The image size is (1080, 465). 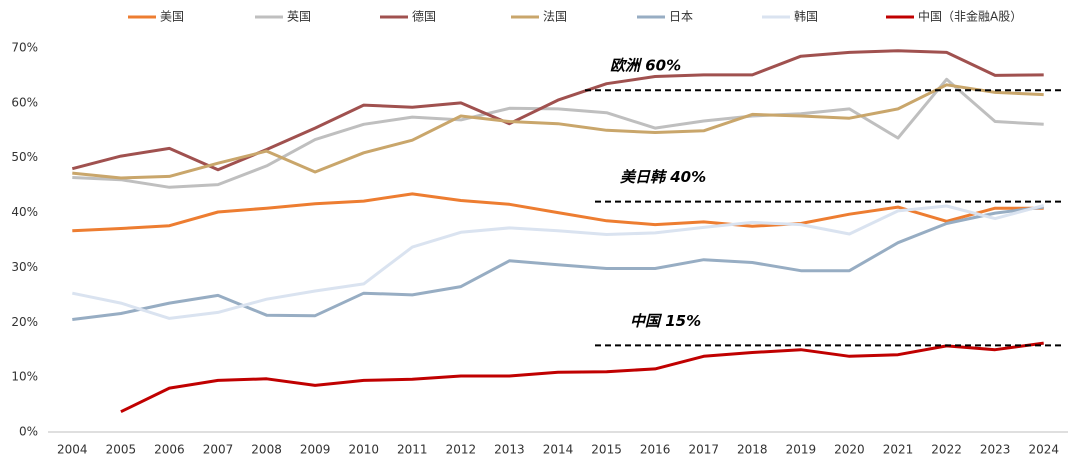 What do you see at coordinates (555, 17) in the screenshot?
I see `legend-label: 法国` at bounding box center [555, 17].